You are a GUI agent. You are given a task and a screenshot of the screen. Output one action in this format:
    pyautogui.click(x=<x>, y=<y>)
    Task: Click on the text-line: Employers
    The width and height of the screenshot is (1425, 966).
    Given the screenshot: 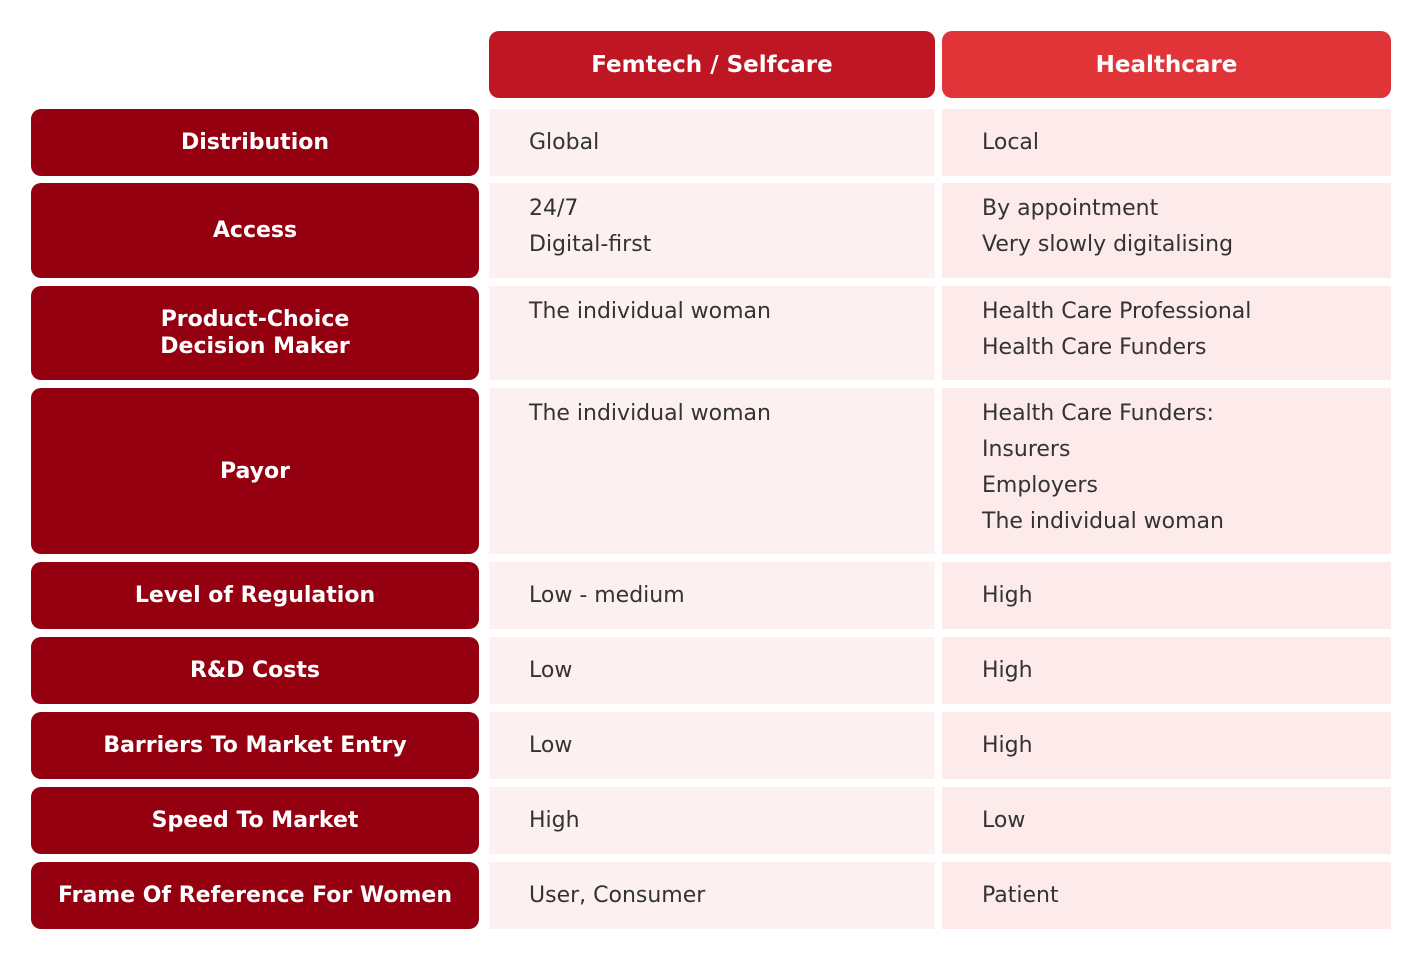 What is the action you would take?
    pyautogui.click(x=1040, y=485)
    